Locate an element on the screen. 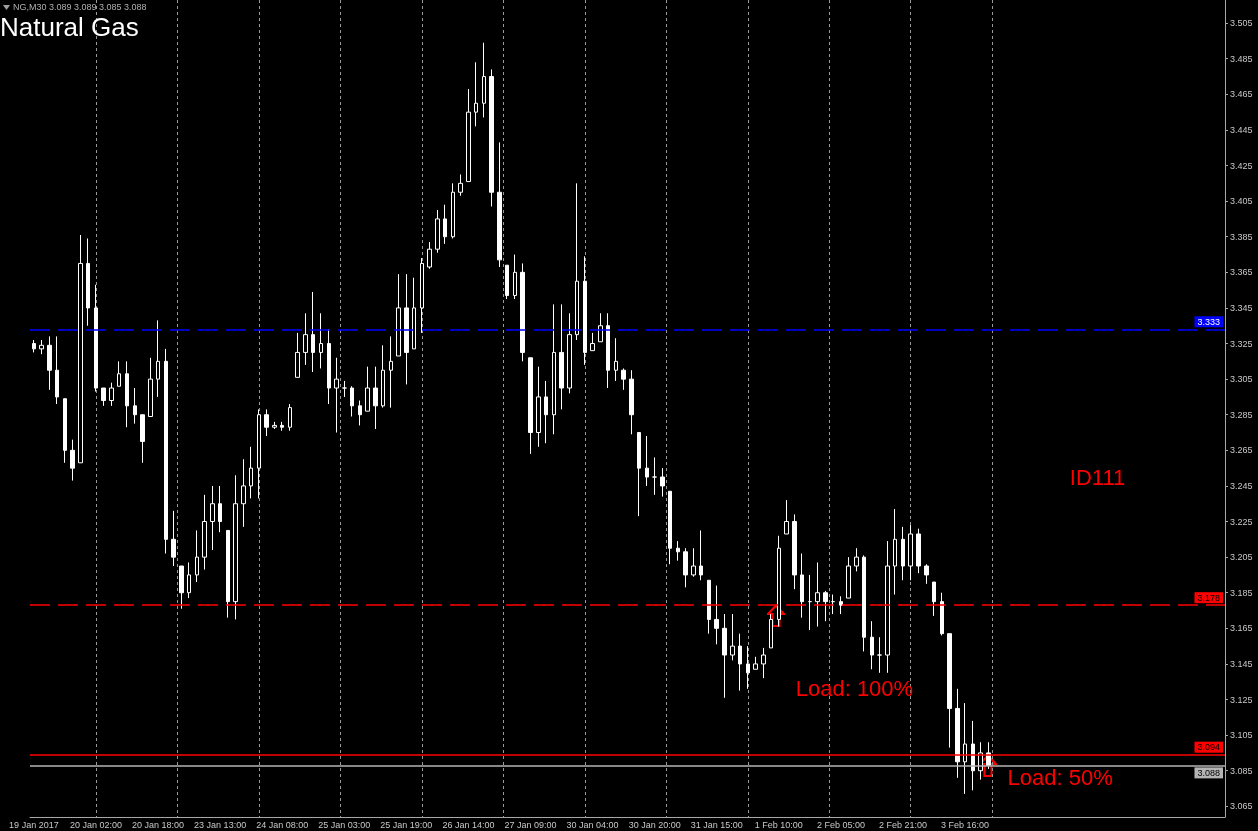 This screenshot has width=1258, height=831. y-tick-label: 3.405 is located at coordinates (1241, 201).